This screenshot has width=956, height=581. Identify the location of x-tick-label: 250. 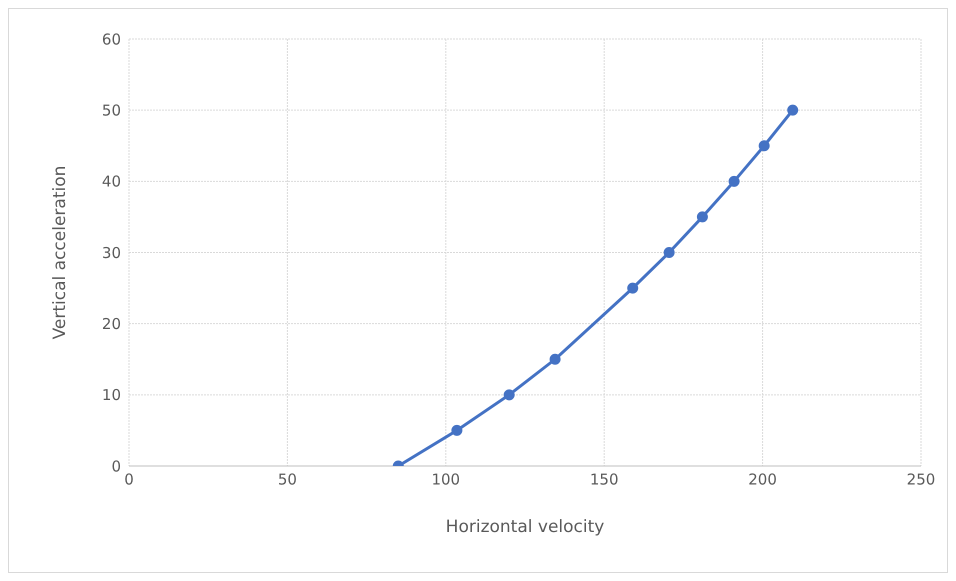
(921, 479).